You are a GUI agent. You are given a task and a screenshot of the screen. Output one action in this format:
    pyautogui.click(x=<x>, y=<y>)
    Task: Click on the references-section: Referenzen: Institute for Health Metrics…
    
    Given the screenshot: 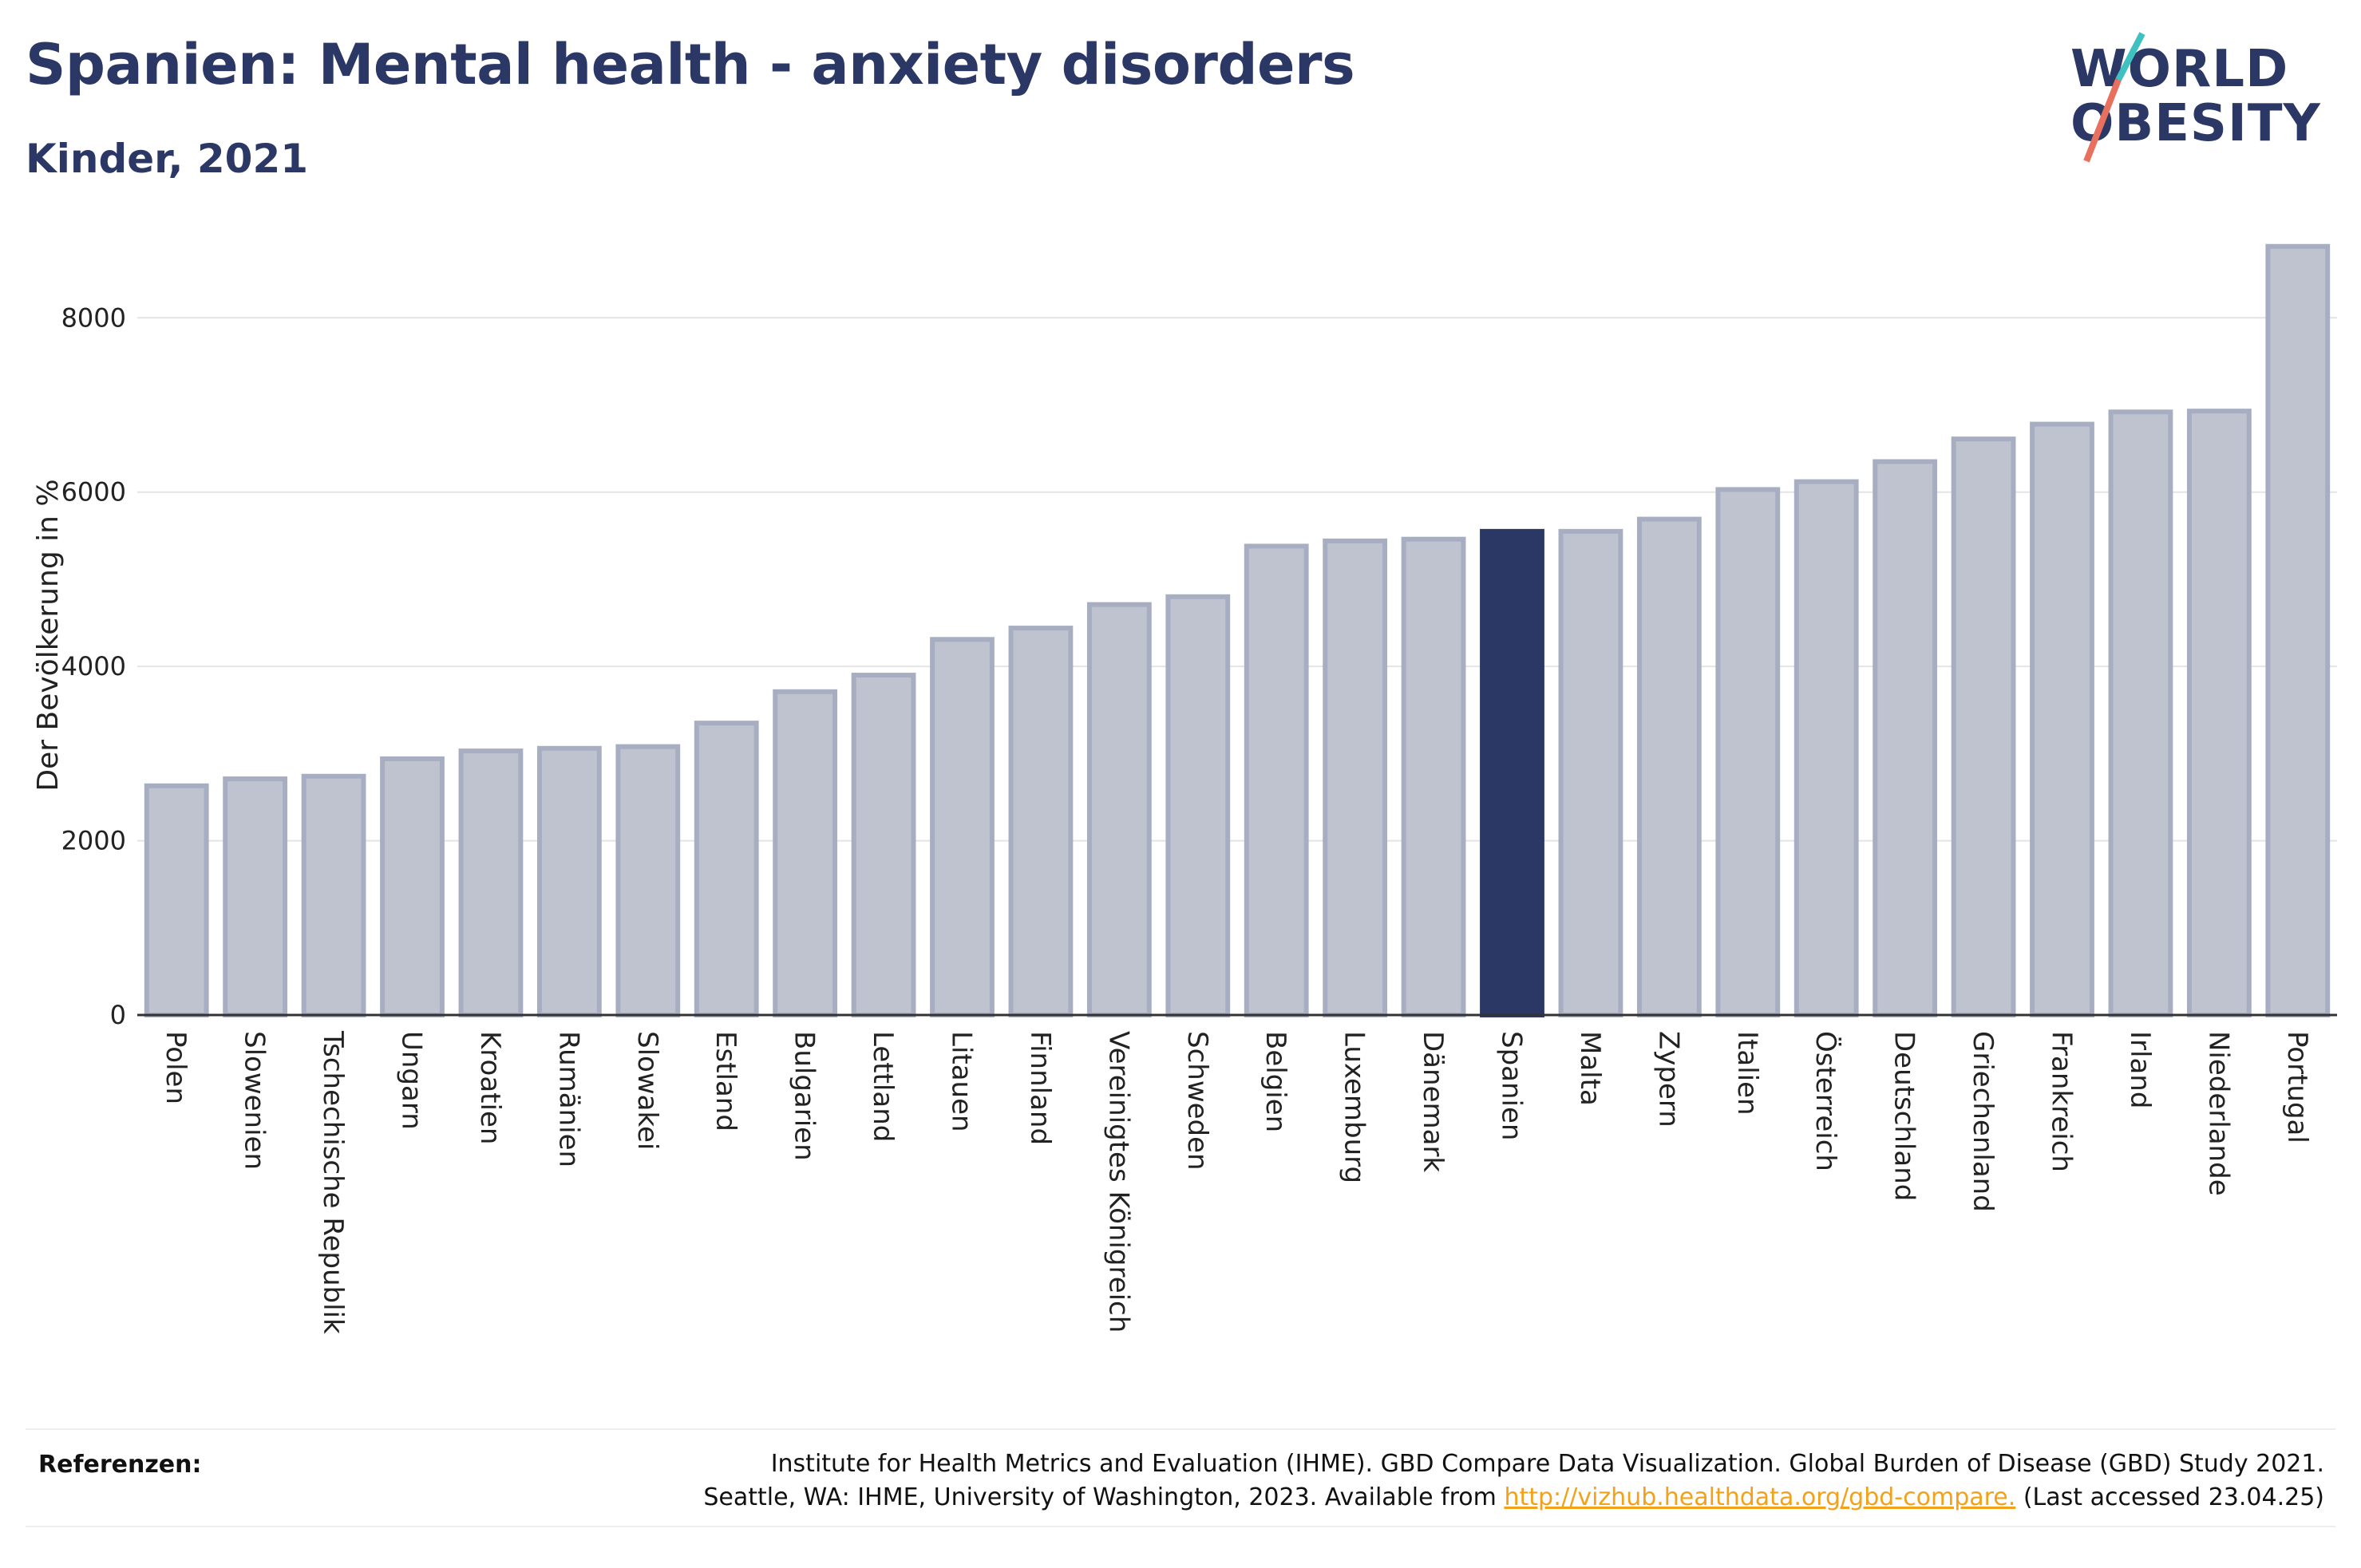 What is the action you would take?
    pyautogui.click(x=1180, y=1477)
    